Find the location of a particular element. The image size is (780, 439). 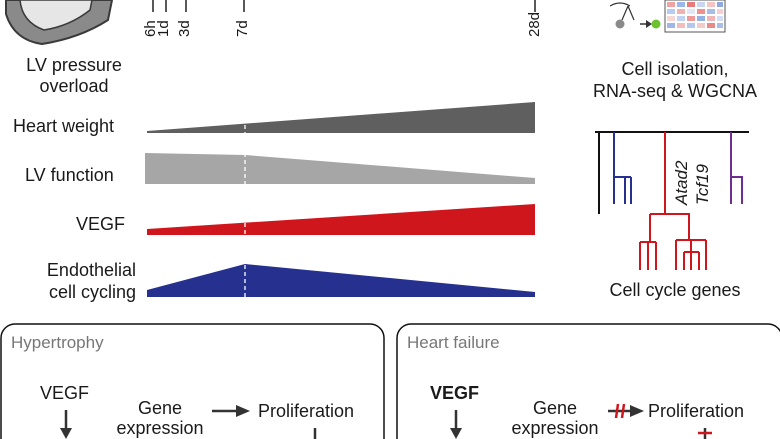

heart-icon is located at coordinates (59, 23).